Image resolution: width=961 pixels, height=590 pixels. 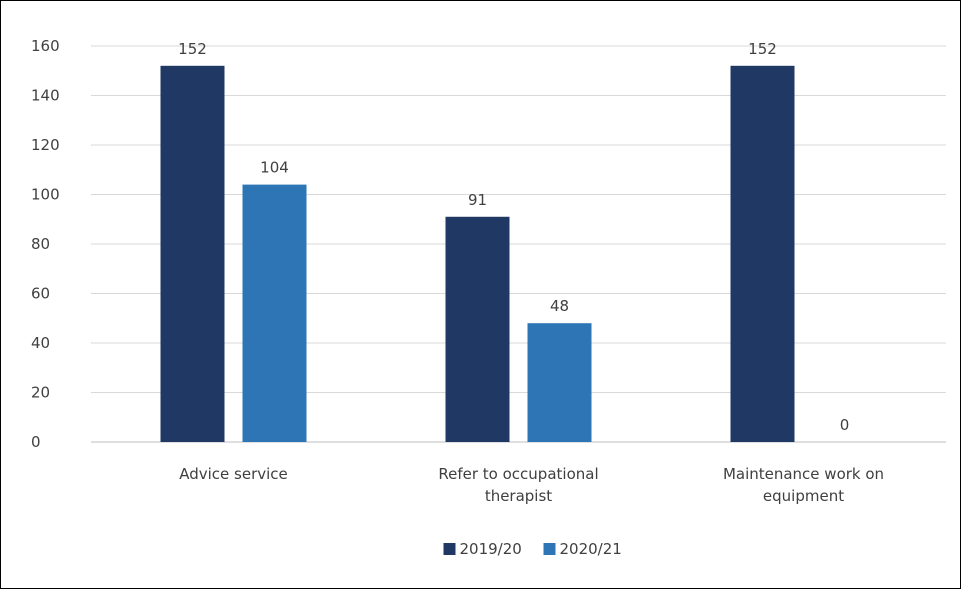 What do you see at coordinates (845, 425) in the screenshot?
I see `data-label: 0` at bounding box center [845, 425].